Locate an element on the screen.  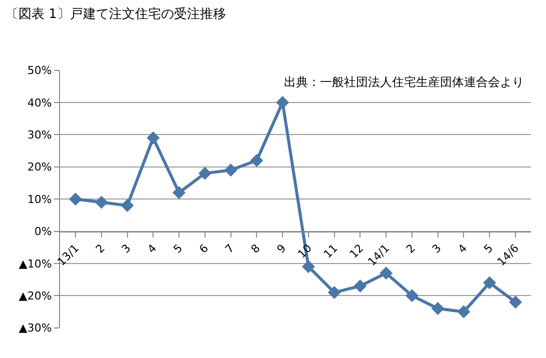
x-tick-label: 10 is located at coordinates (304, 251).